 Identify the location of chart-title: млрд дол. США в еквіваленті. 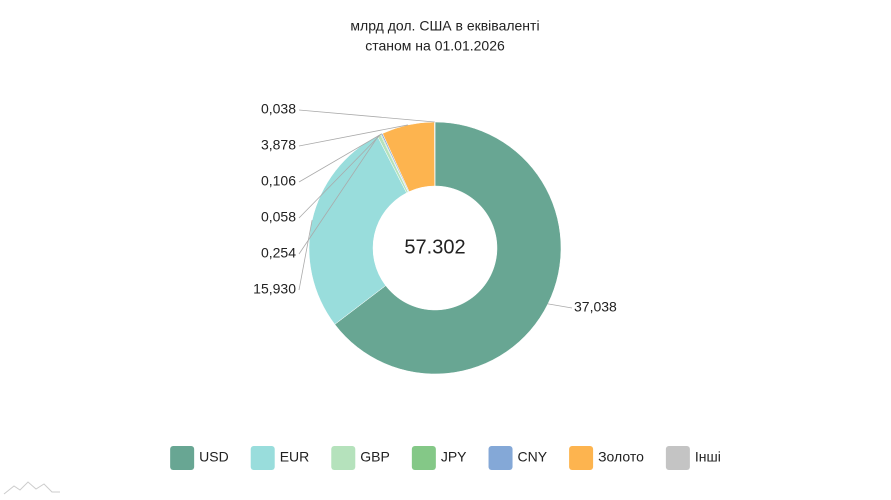
(444, 26).